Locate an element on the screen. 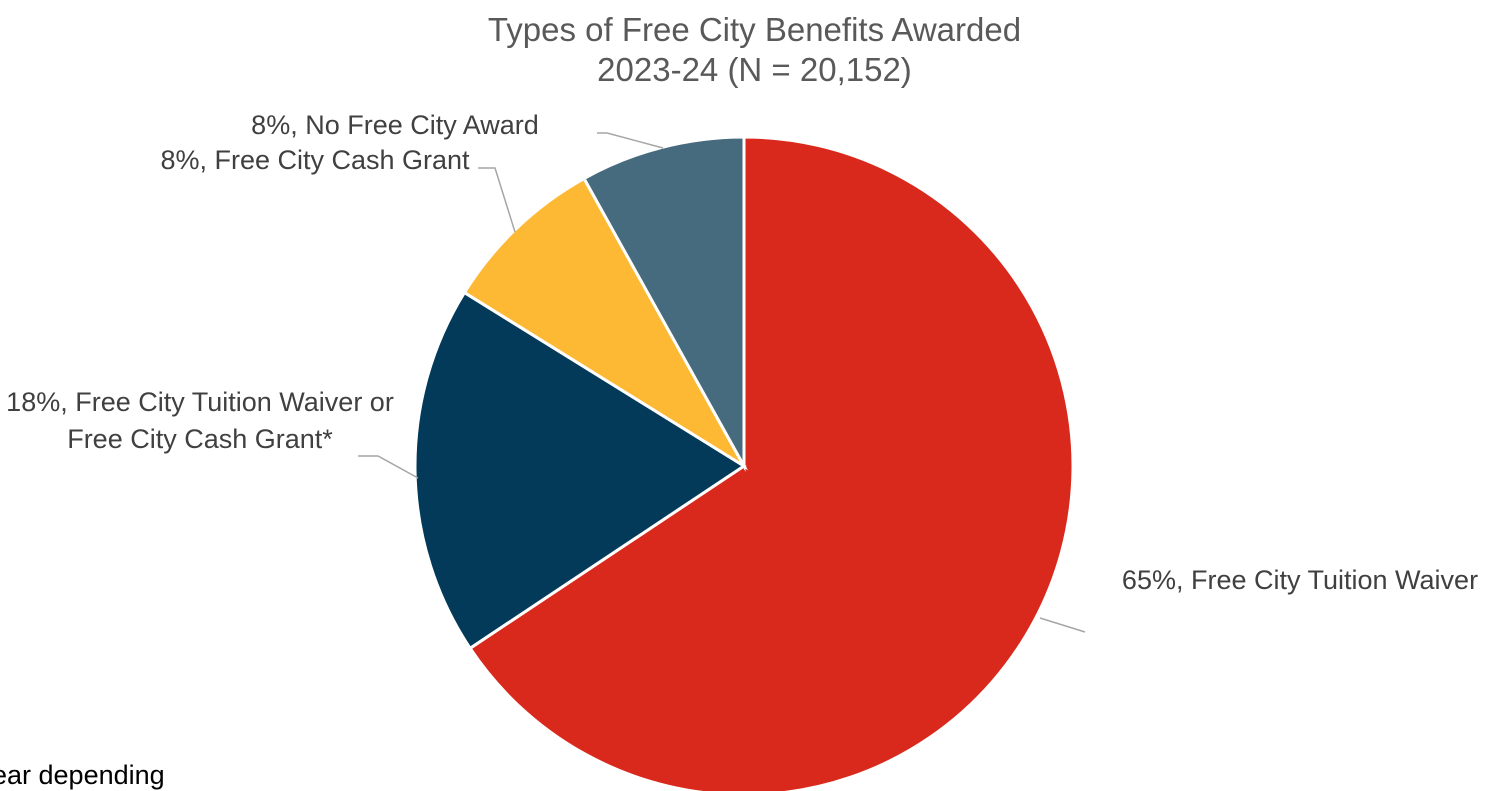 Image resolution: width=1509 pixels, height=791 pixels. data-label: 8%, No Free City Award is located at coordinates (395, 125).